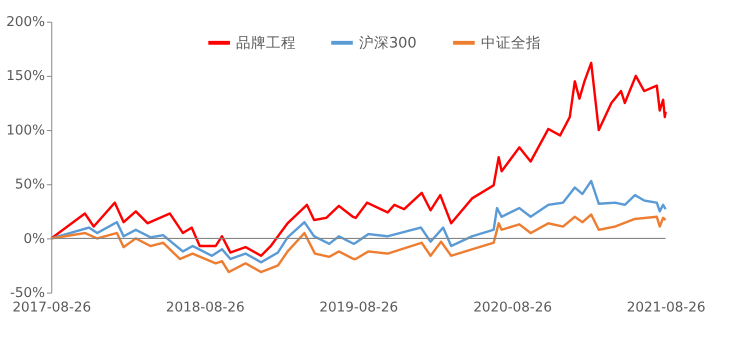  I want to click on x-tick-label: 2019-08-26, so click(358, 307).